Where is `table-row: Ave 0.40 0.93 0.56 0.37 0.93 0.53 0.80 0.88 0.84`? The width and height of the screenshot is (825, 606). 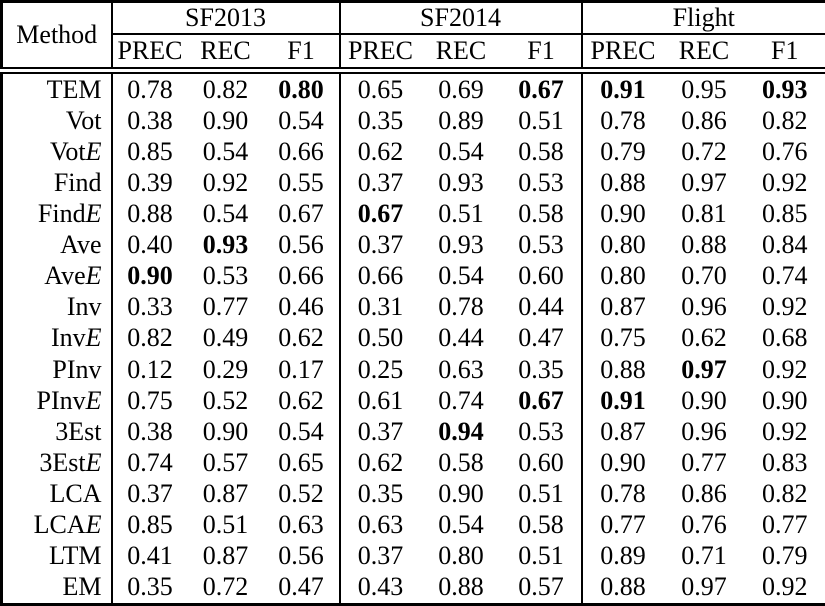 table-row: Ave 0.40 0.93 0.56 0.37 0.93 0.53 0.80 0.88 0.84 is located at coordinates (413, 245).